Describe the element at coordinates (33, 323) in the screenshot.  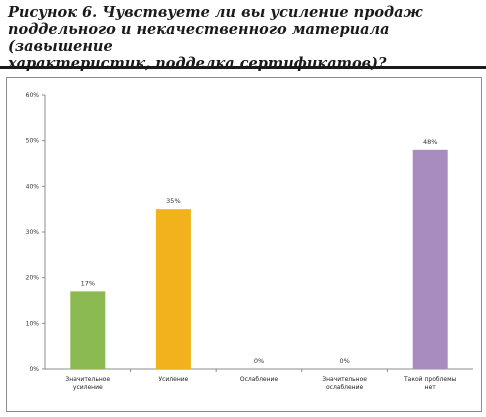
I see `y-tick-label: 10%` at that location.